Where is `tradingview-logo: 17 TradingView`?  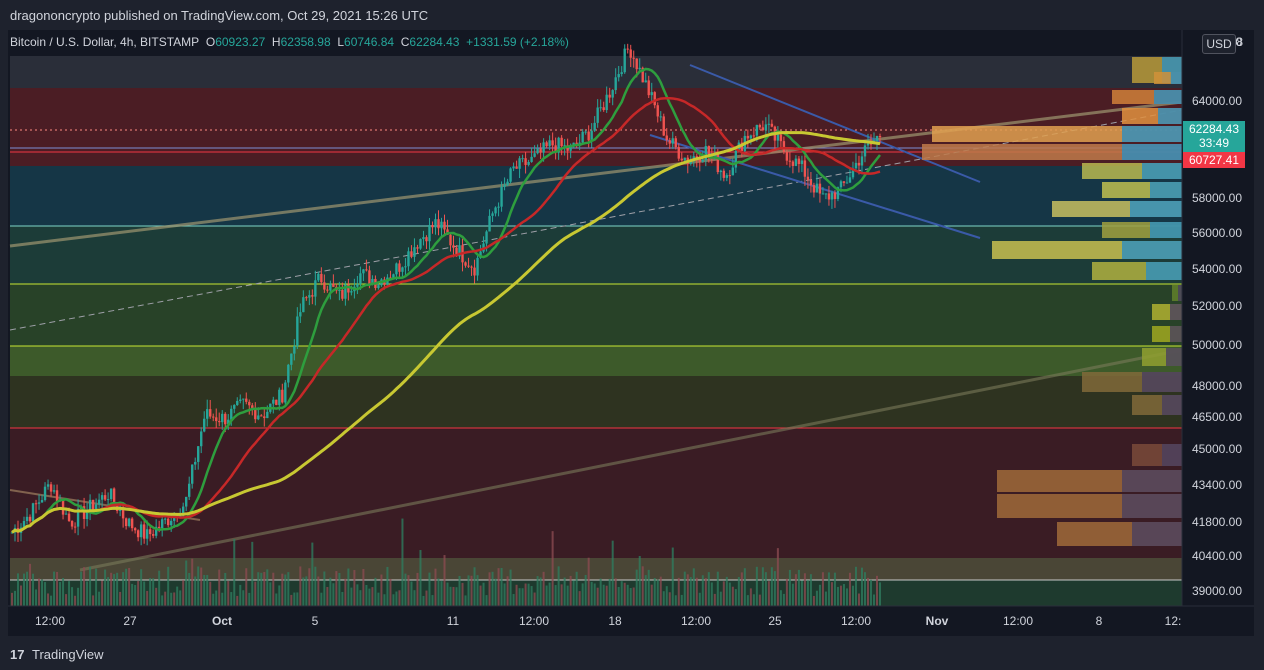 tradingview-logo: 17 TradingView is located at coordinates (57, 654).